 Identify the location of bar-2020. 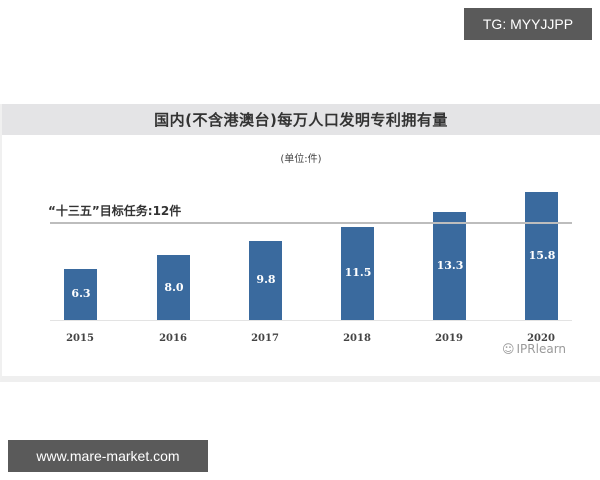
(541, 256).